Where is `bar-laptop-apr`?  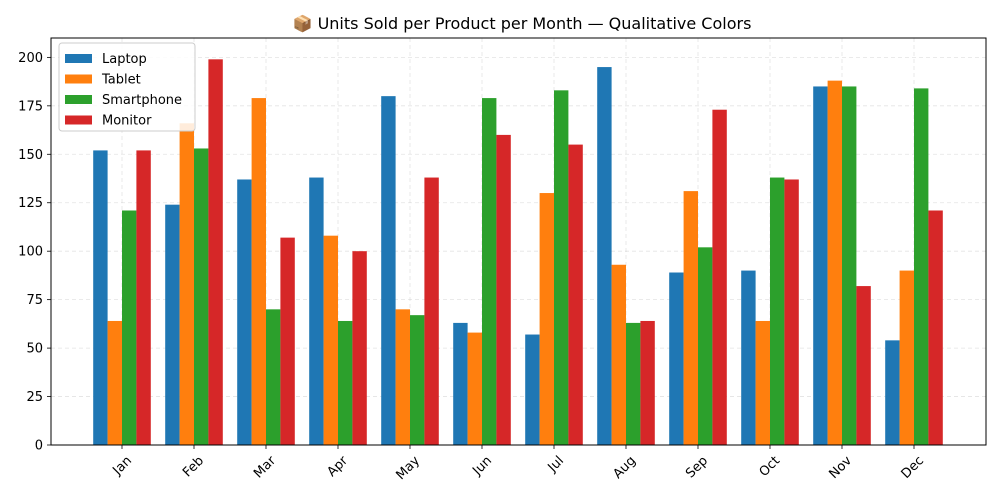
bar-laptop-apr is located at coordinates (316, 311).